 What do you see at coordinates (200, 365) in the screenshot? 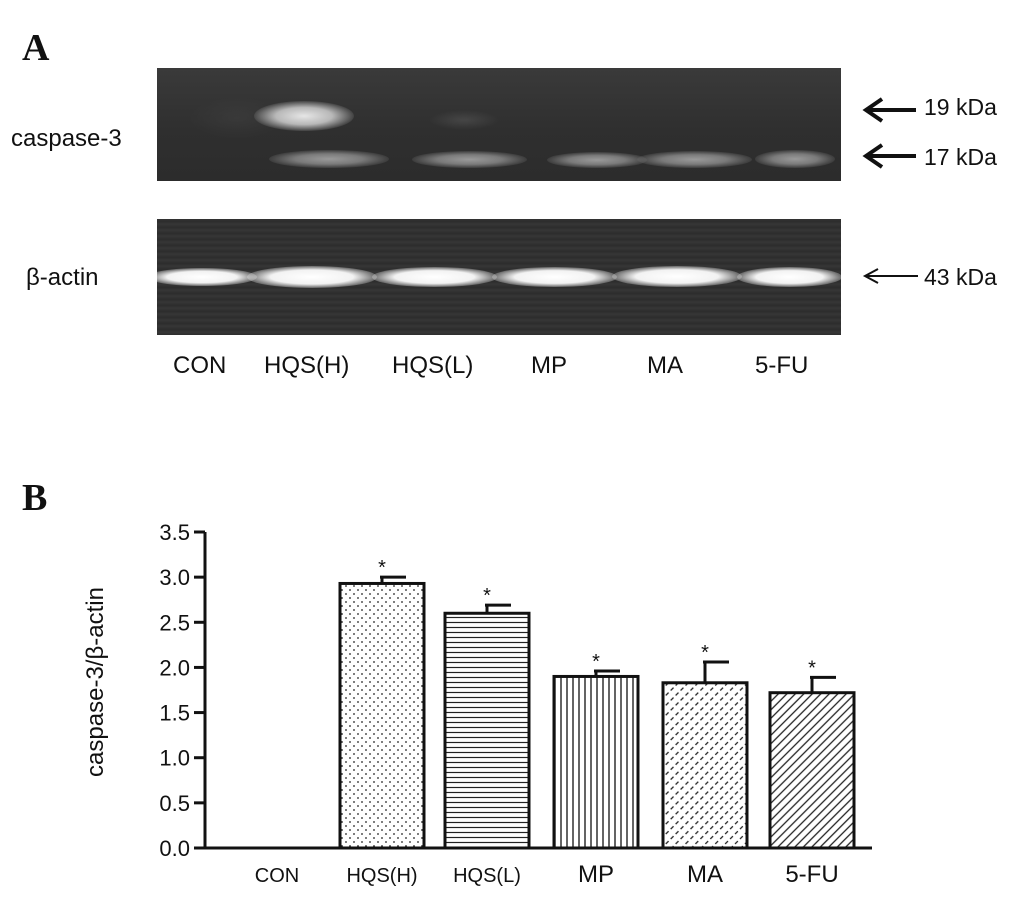
I see `lane-label-con: CON` at bounding box center [200, 365].